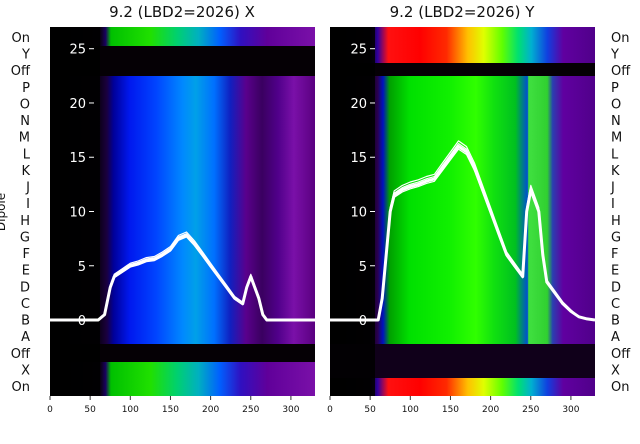  Describe the element at coordinates (182, 12) in the screenshot. I see `title-x: 9.2 (LBD2=2026) X` at that location.